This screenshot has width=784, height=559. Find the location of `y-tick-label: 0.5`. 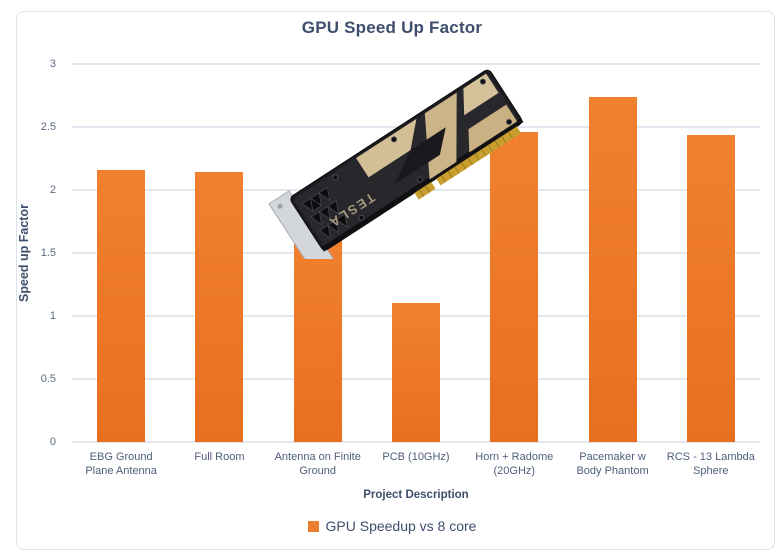

y-tick-label: 0.5 is located at coordinates (48, 379).